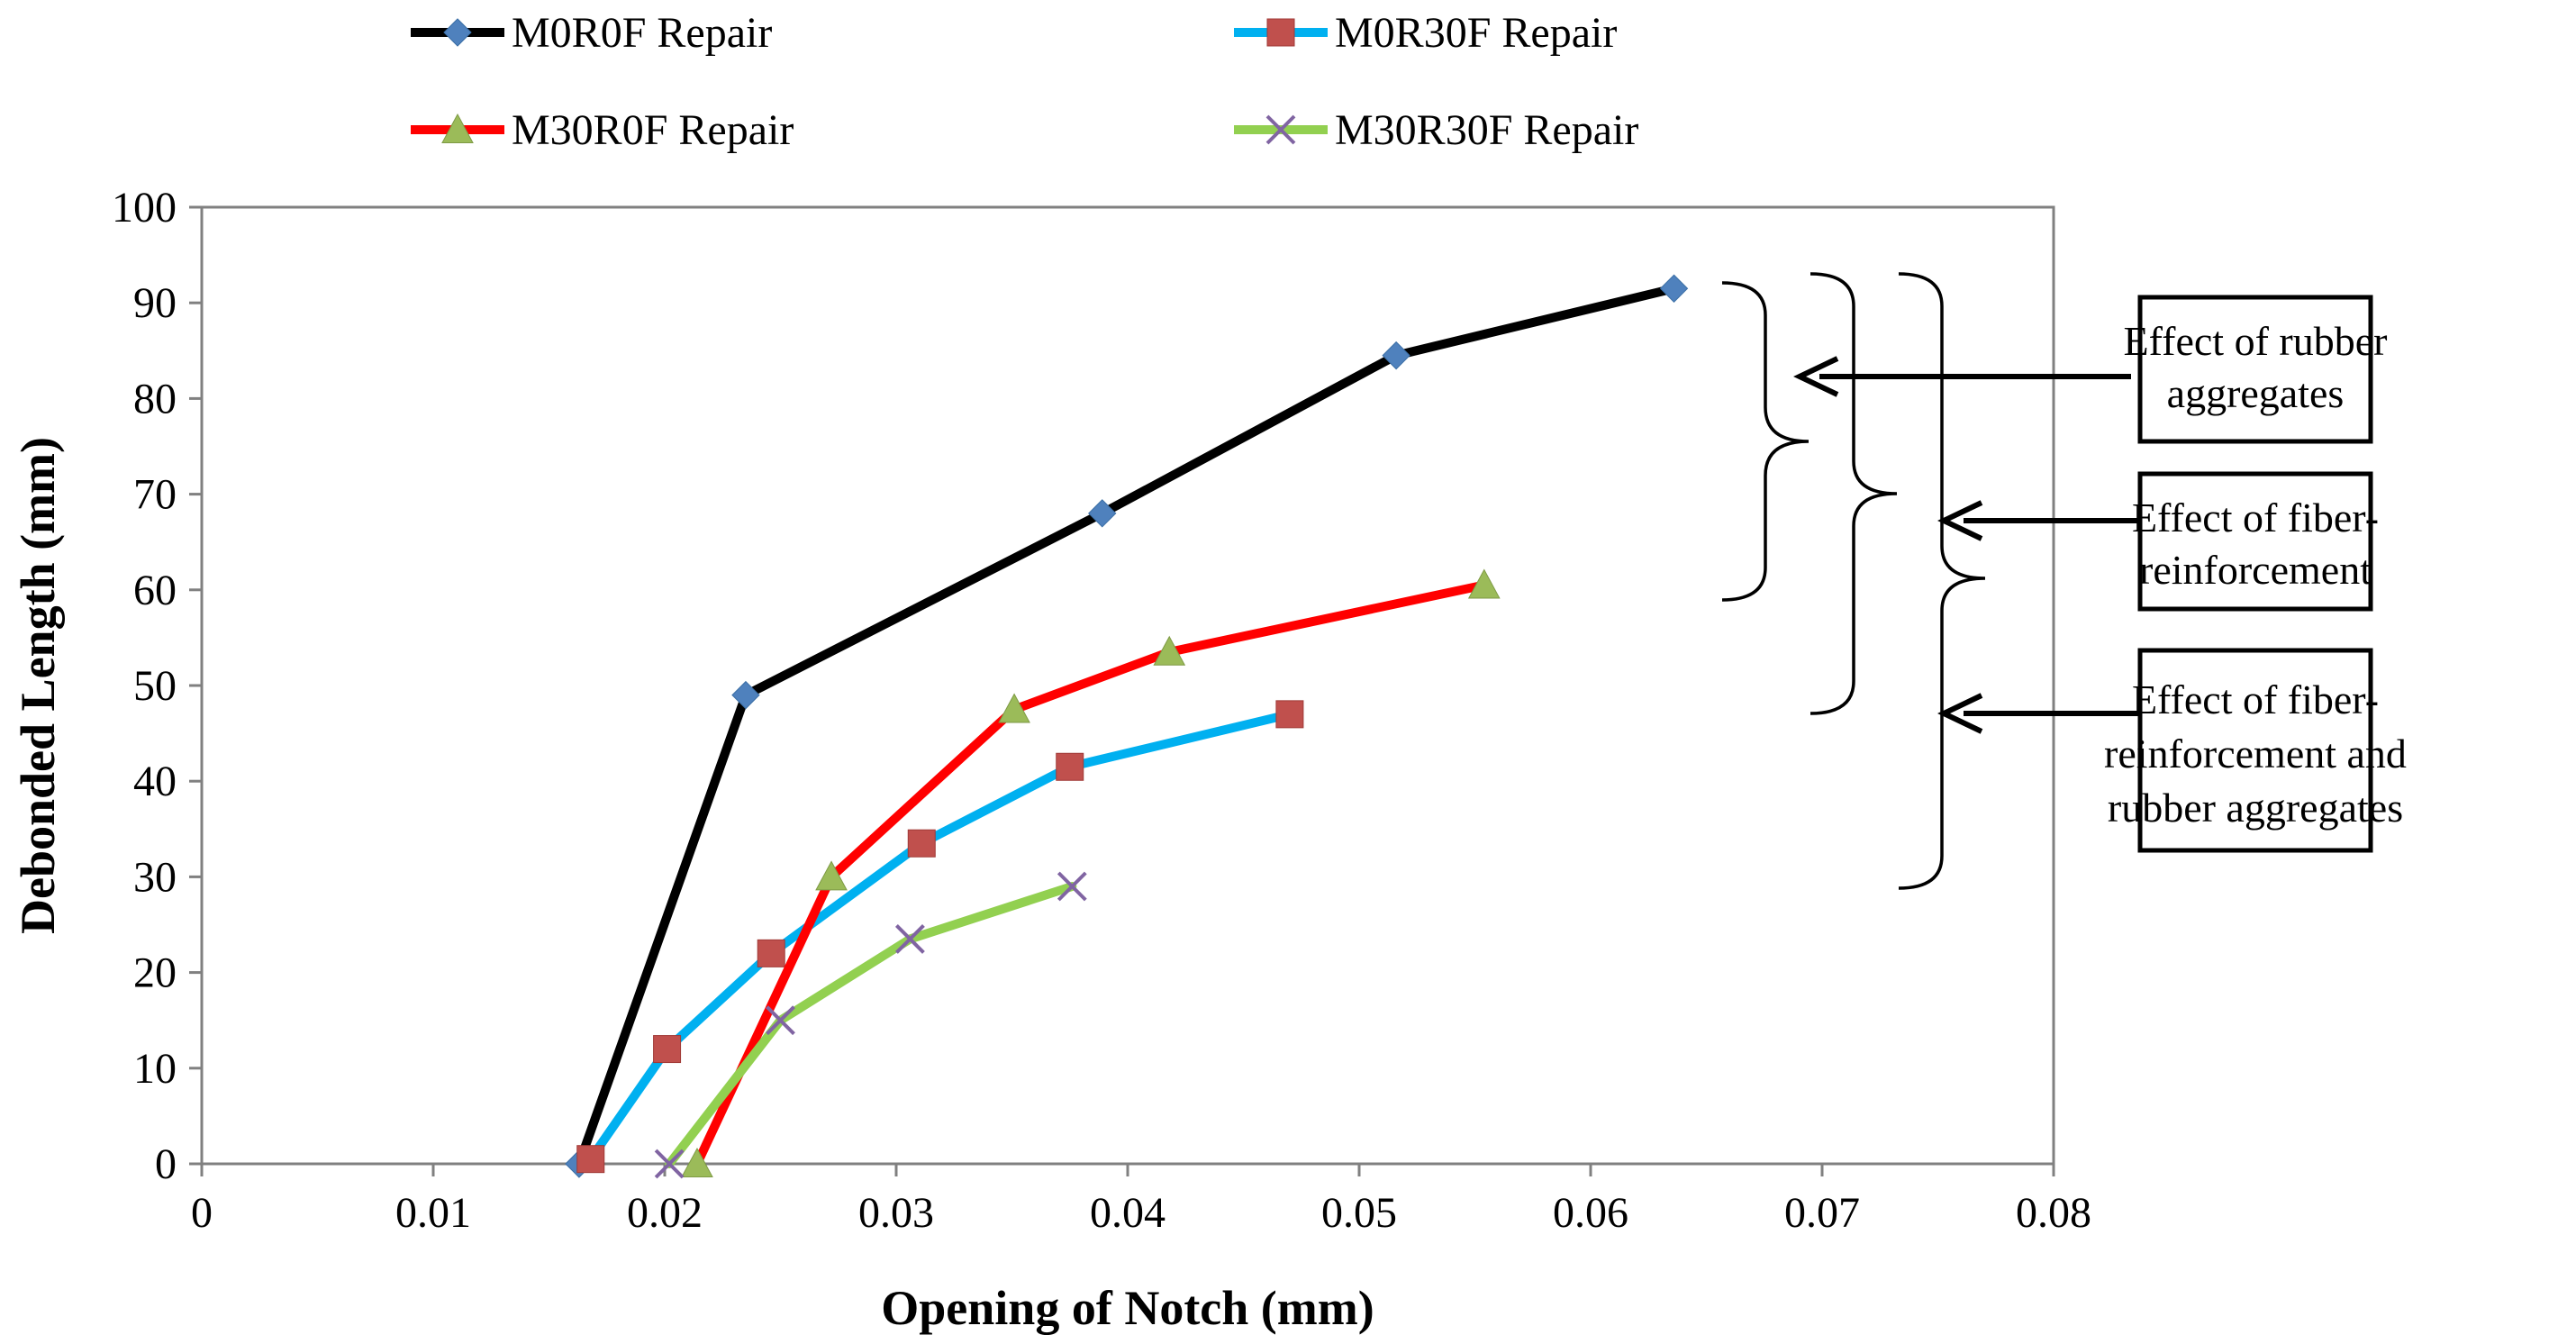 The height and width of the screenshot is (1344, 2576). I want to click on x-ticks: 0 0.01 0.02 0.03 0.04 0.05 0.06 0.07 0.08, so click(1141, 1201).